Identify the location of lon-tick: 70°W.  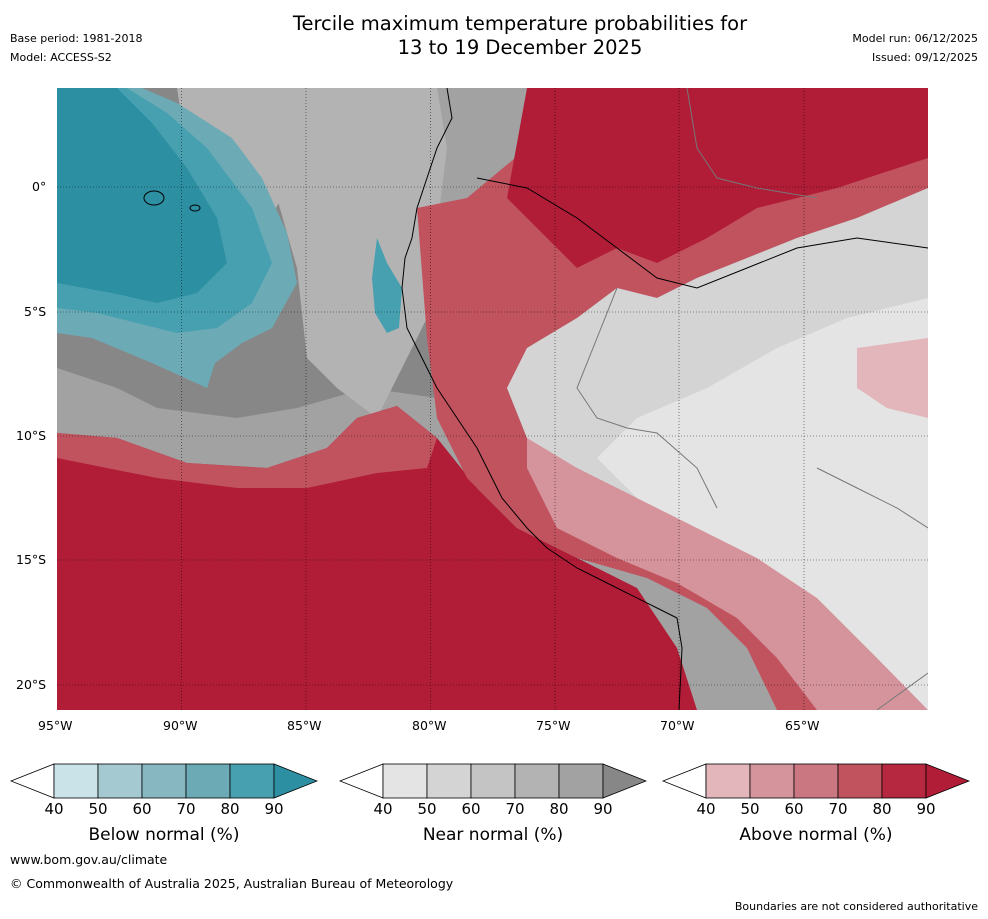
(677, 725).